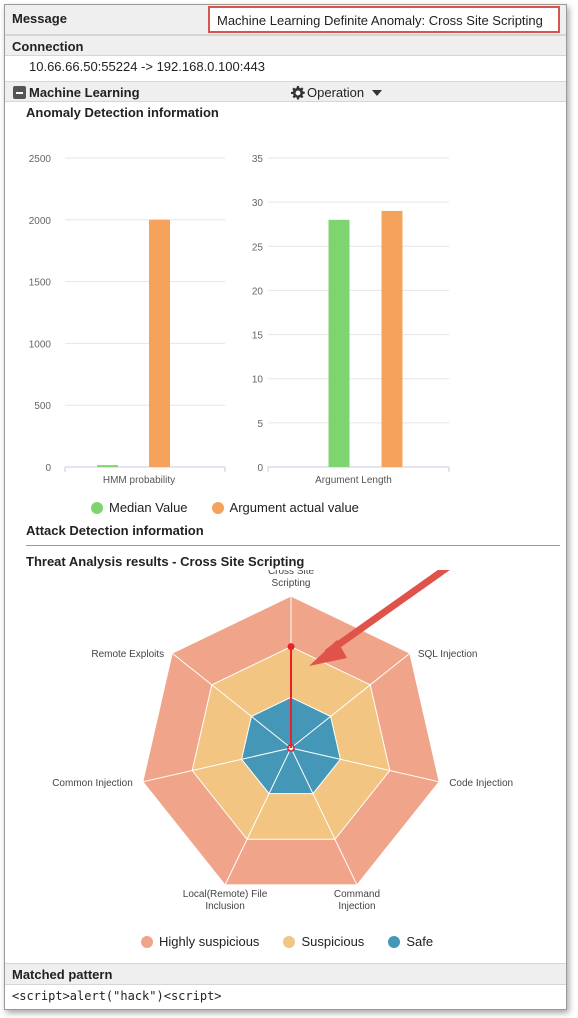  What do you see at coordinates (260, 424) in the screenshot?
I see `y-tick-label: 5` at bounding box center [260, 424].